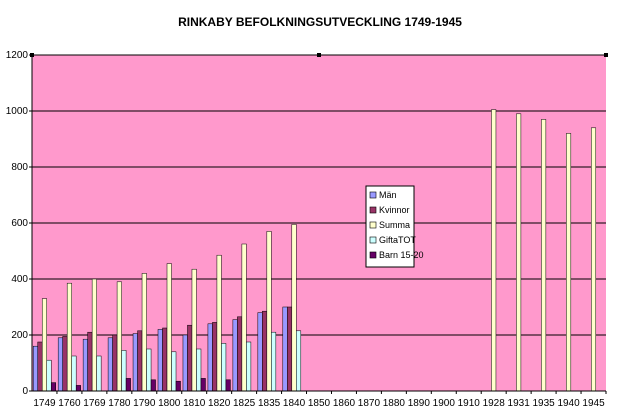 This screenshot has height=418, width=640. I want to click on x-tick-label: 1820, so click(219, 403).